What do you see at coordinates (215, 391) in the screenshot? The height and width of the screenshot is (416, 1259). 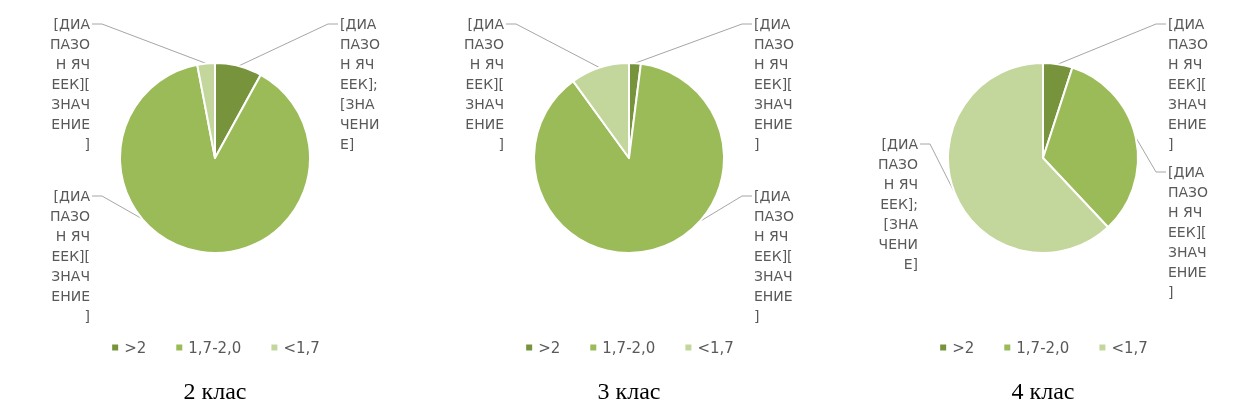 I see `text: 2 клас` at bounding box center [215, 391].